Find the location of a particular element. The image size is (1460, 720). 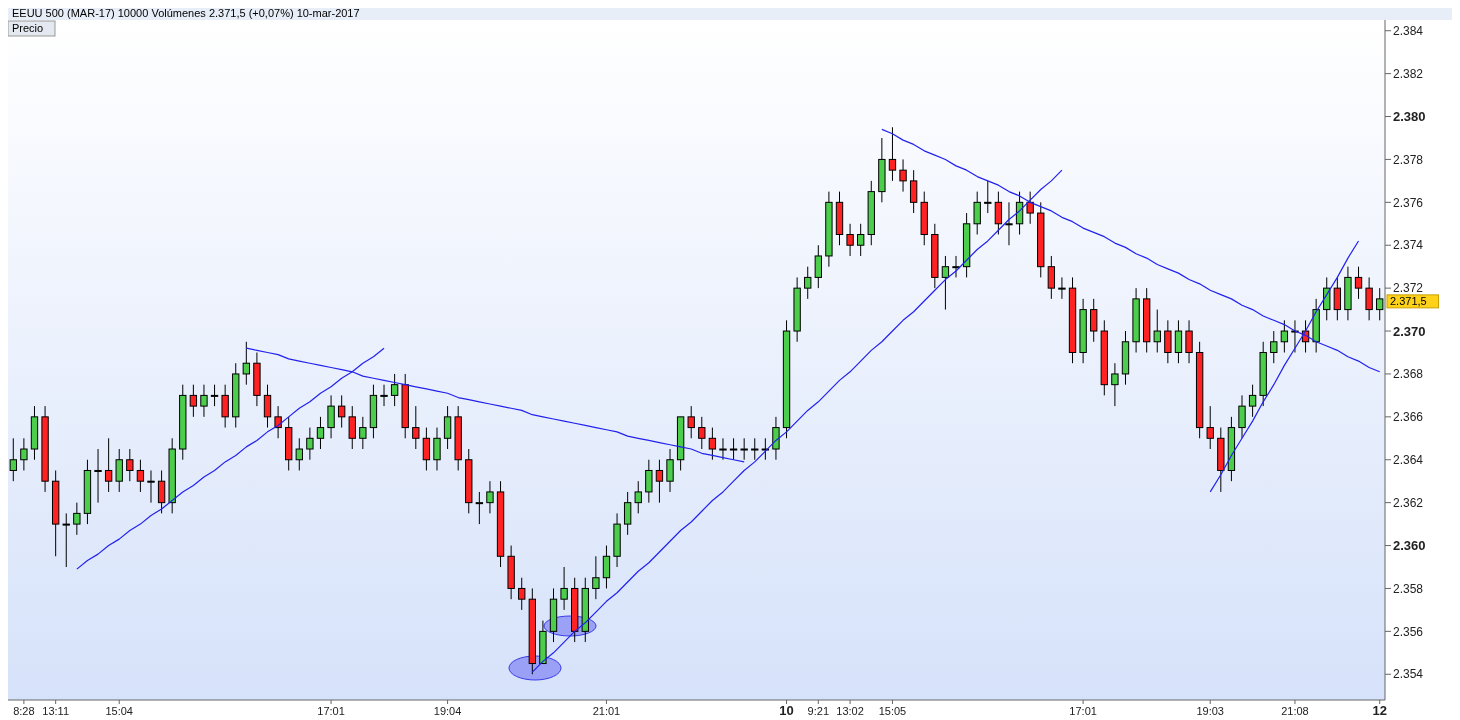

x-tick-label: 21:08 is located at coordinates (1295, 711).